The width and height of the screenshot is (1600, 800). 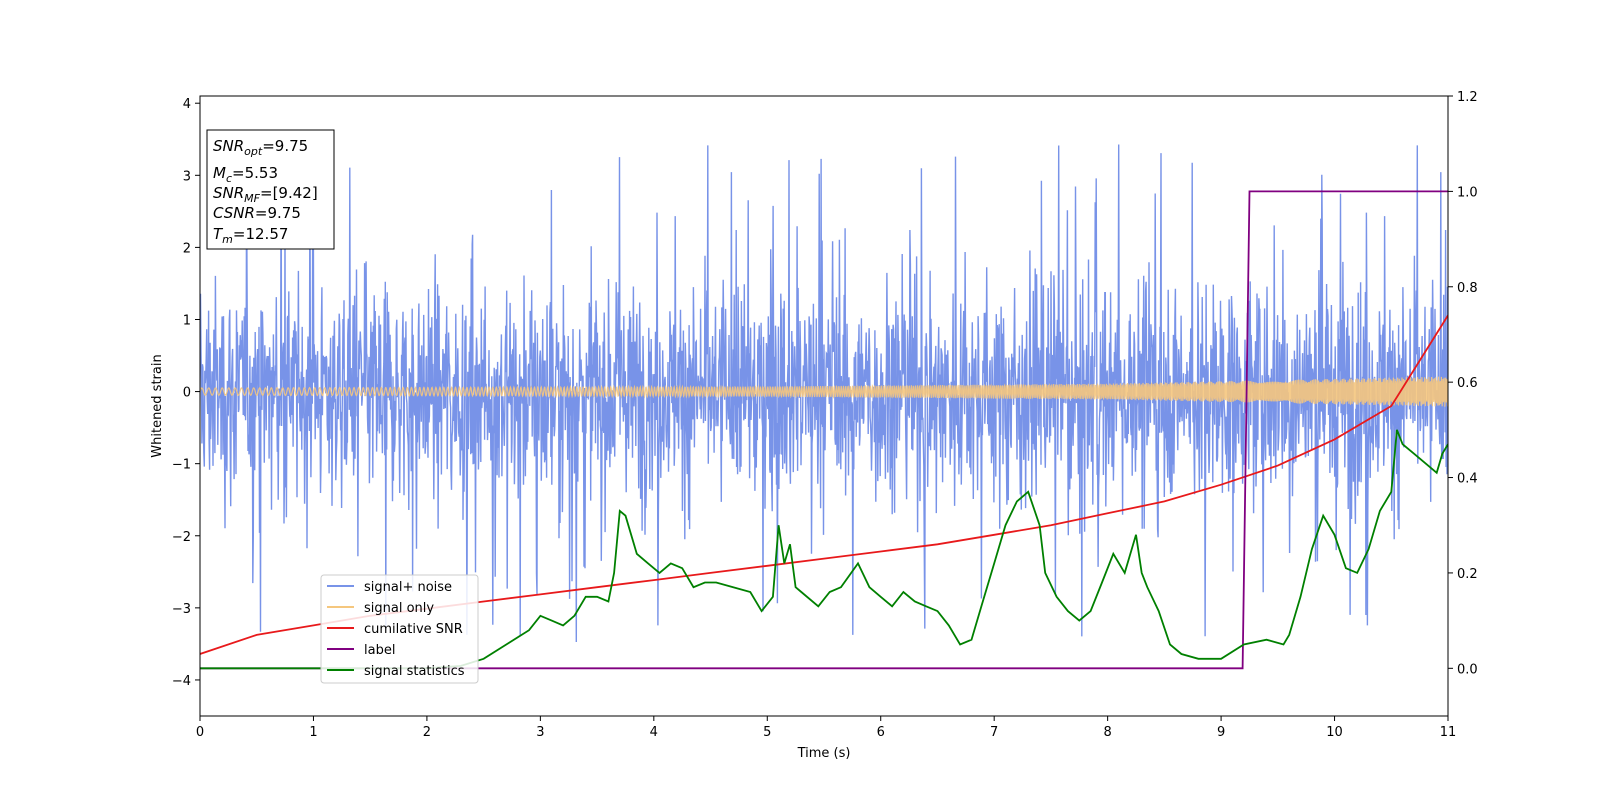 I want to click on legend-label: cumilative SNR, so click(x=413, y=629).